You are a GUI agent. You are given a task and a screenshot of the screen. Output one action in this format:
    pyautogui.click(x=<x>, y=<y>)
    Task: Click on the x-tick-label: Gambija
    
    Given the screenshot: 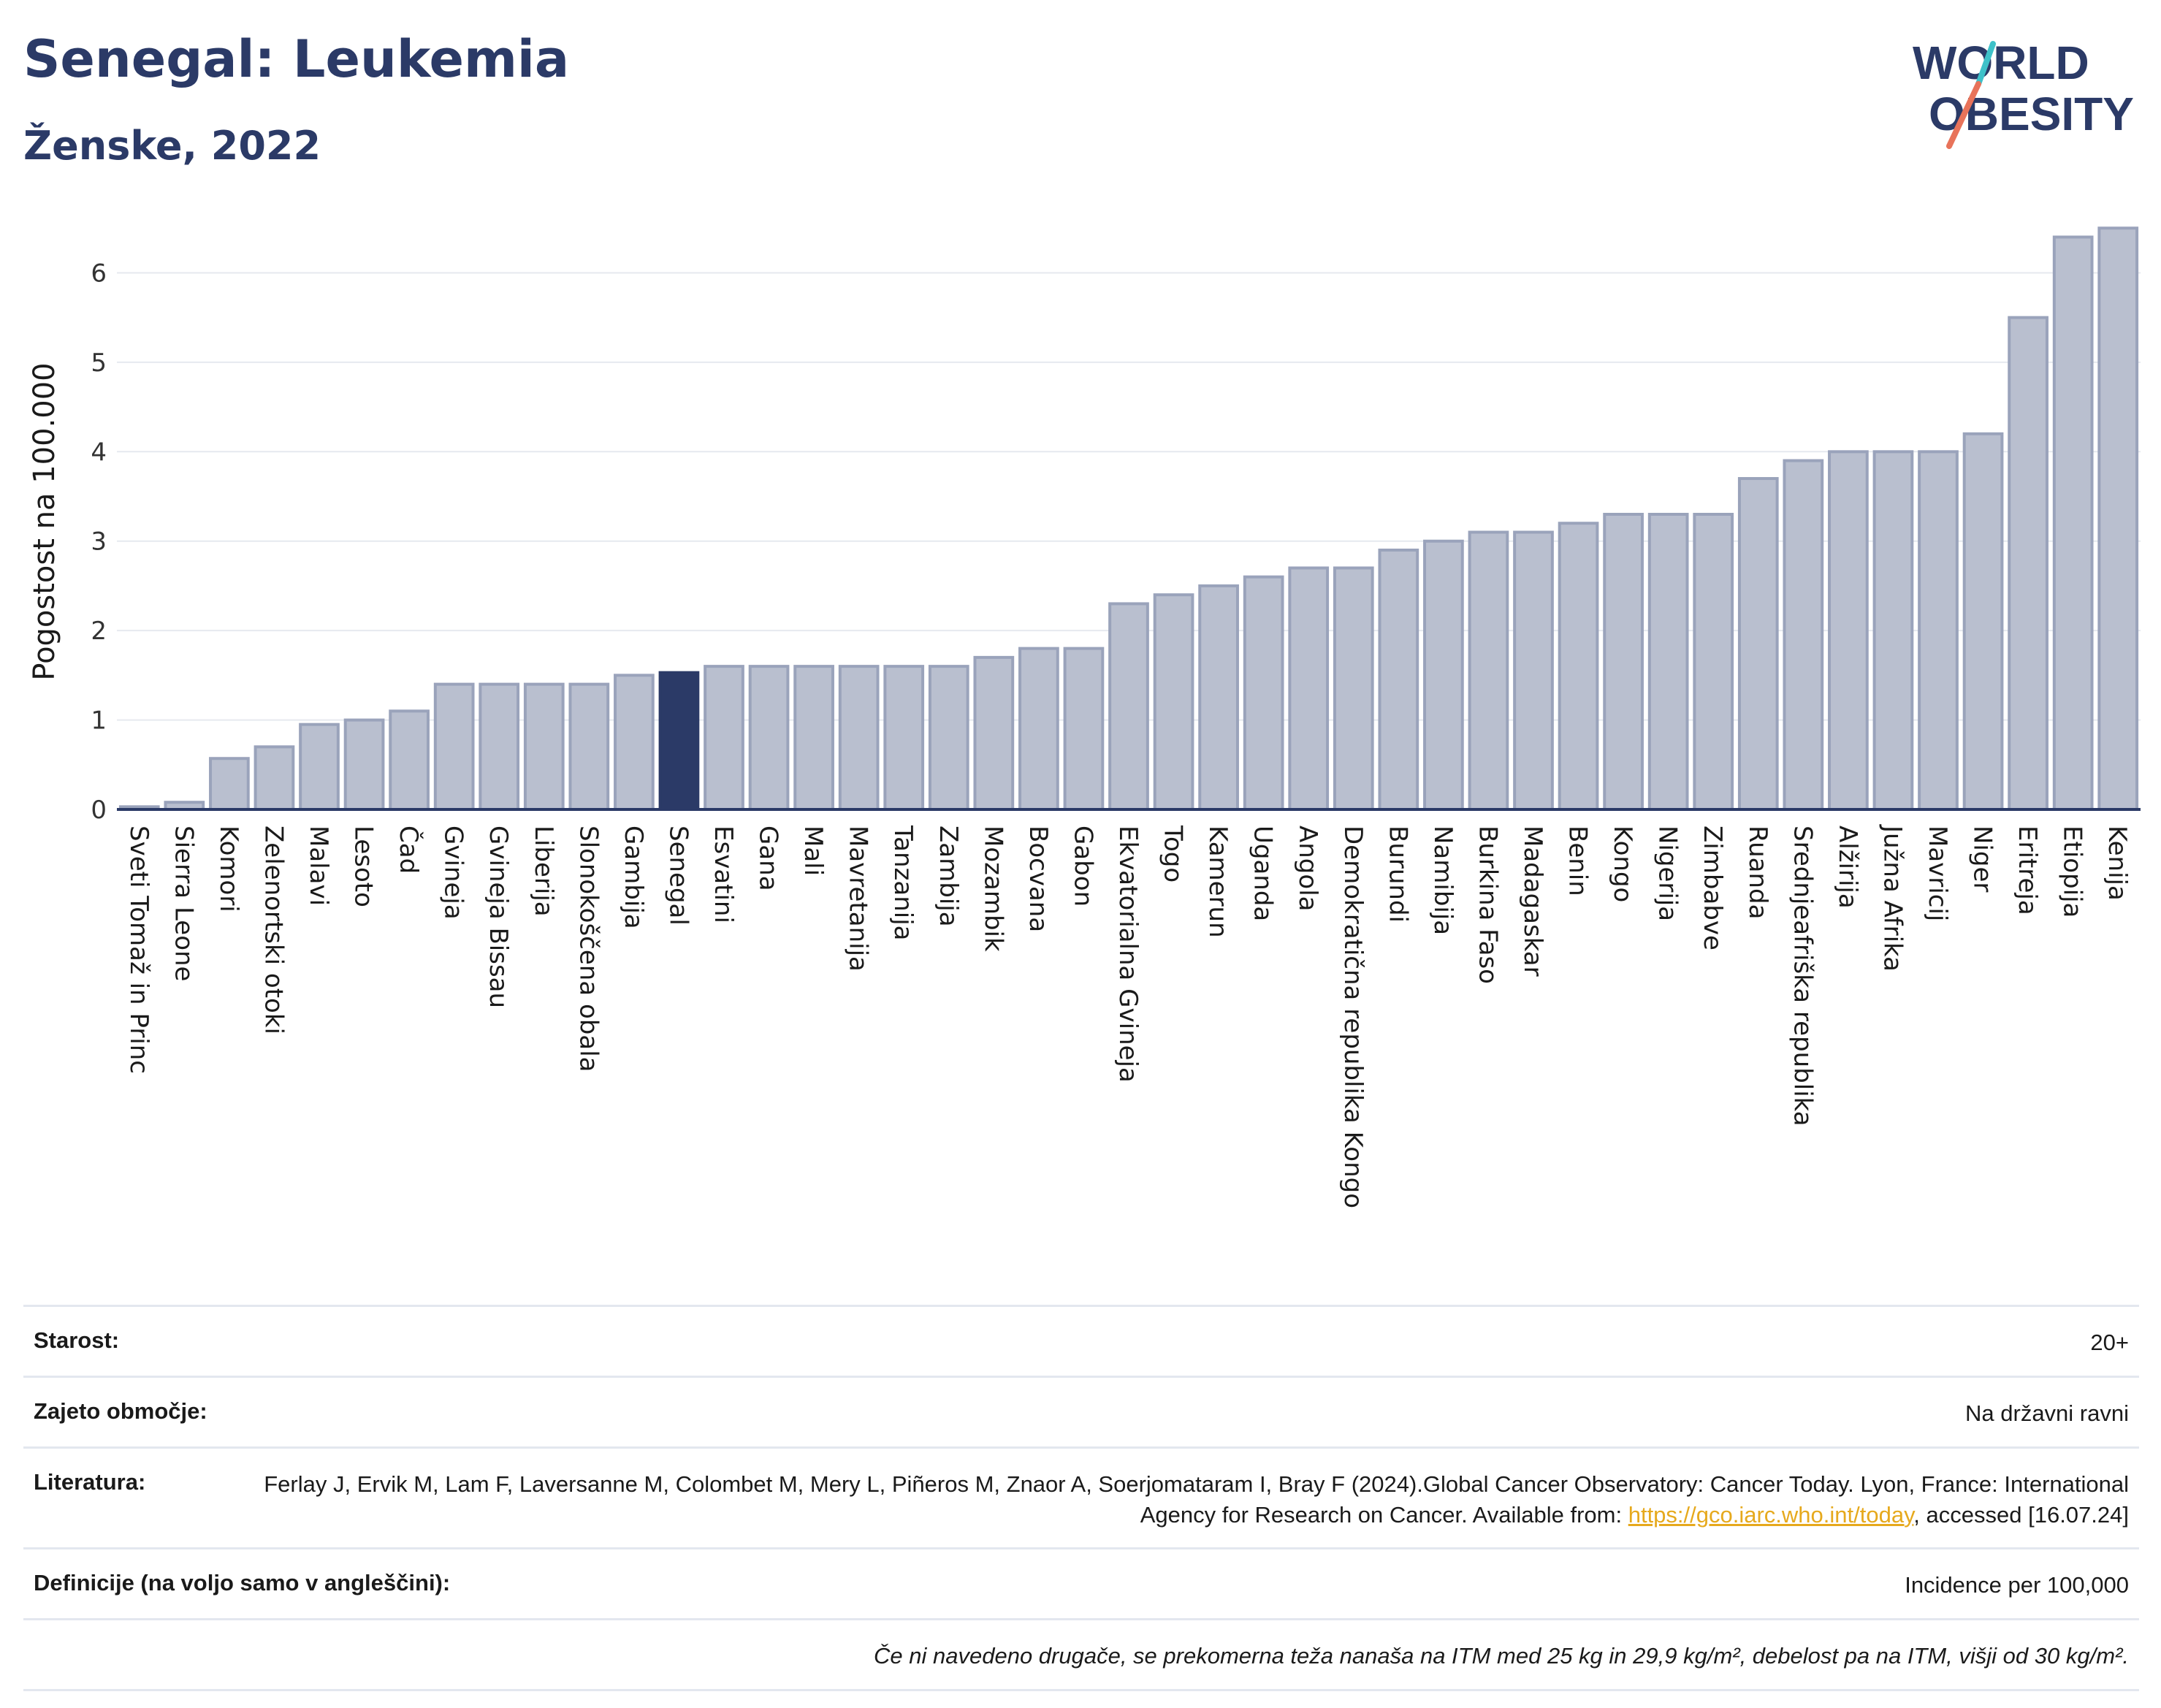 What is the action you would take?
    pyautogui.click(x=634, y=877)
    